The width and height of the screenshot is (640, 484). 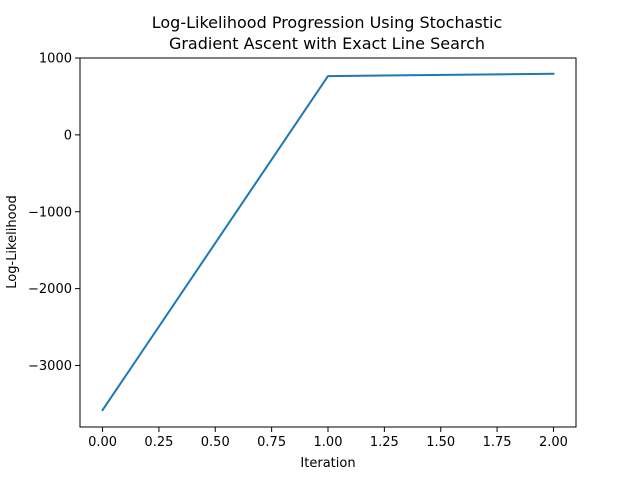 I want to click on x-tick-label: 1.75, so click(x=497, y=442).